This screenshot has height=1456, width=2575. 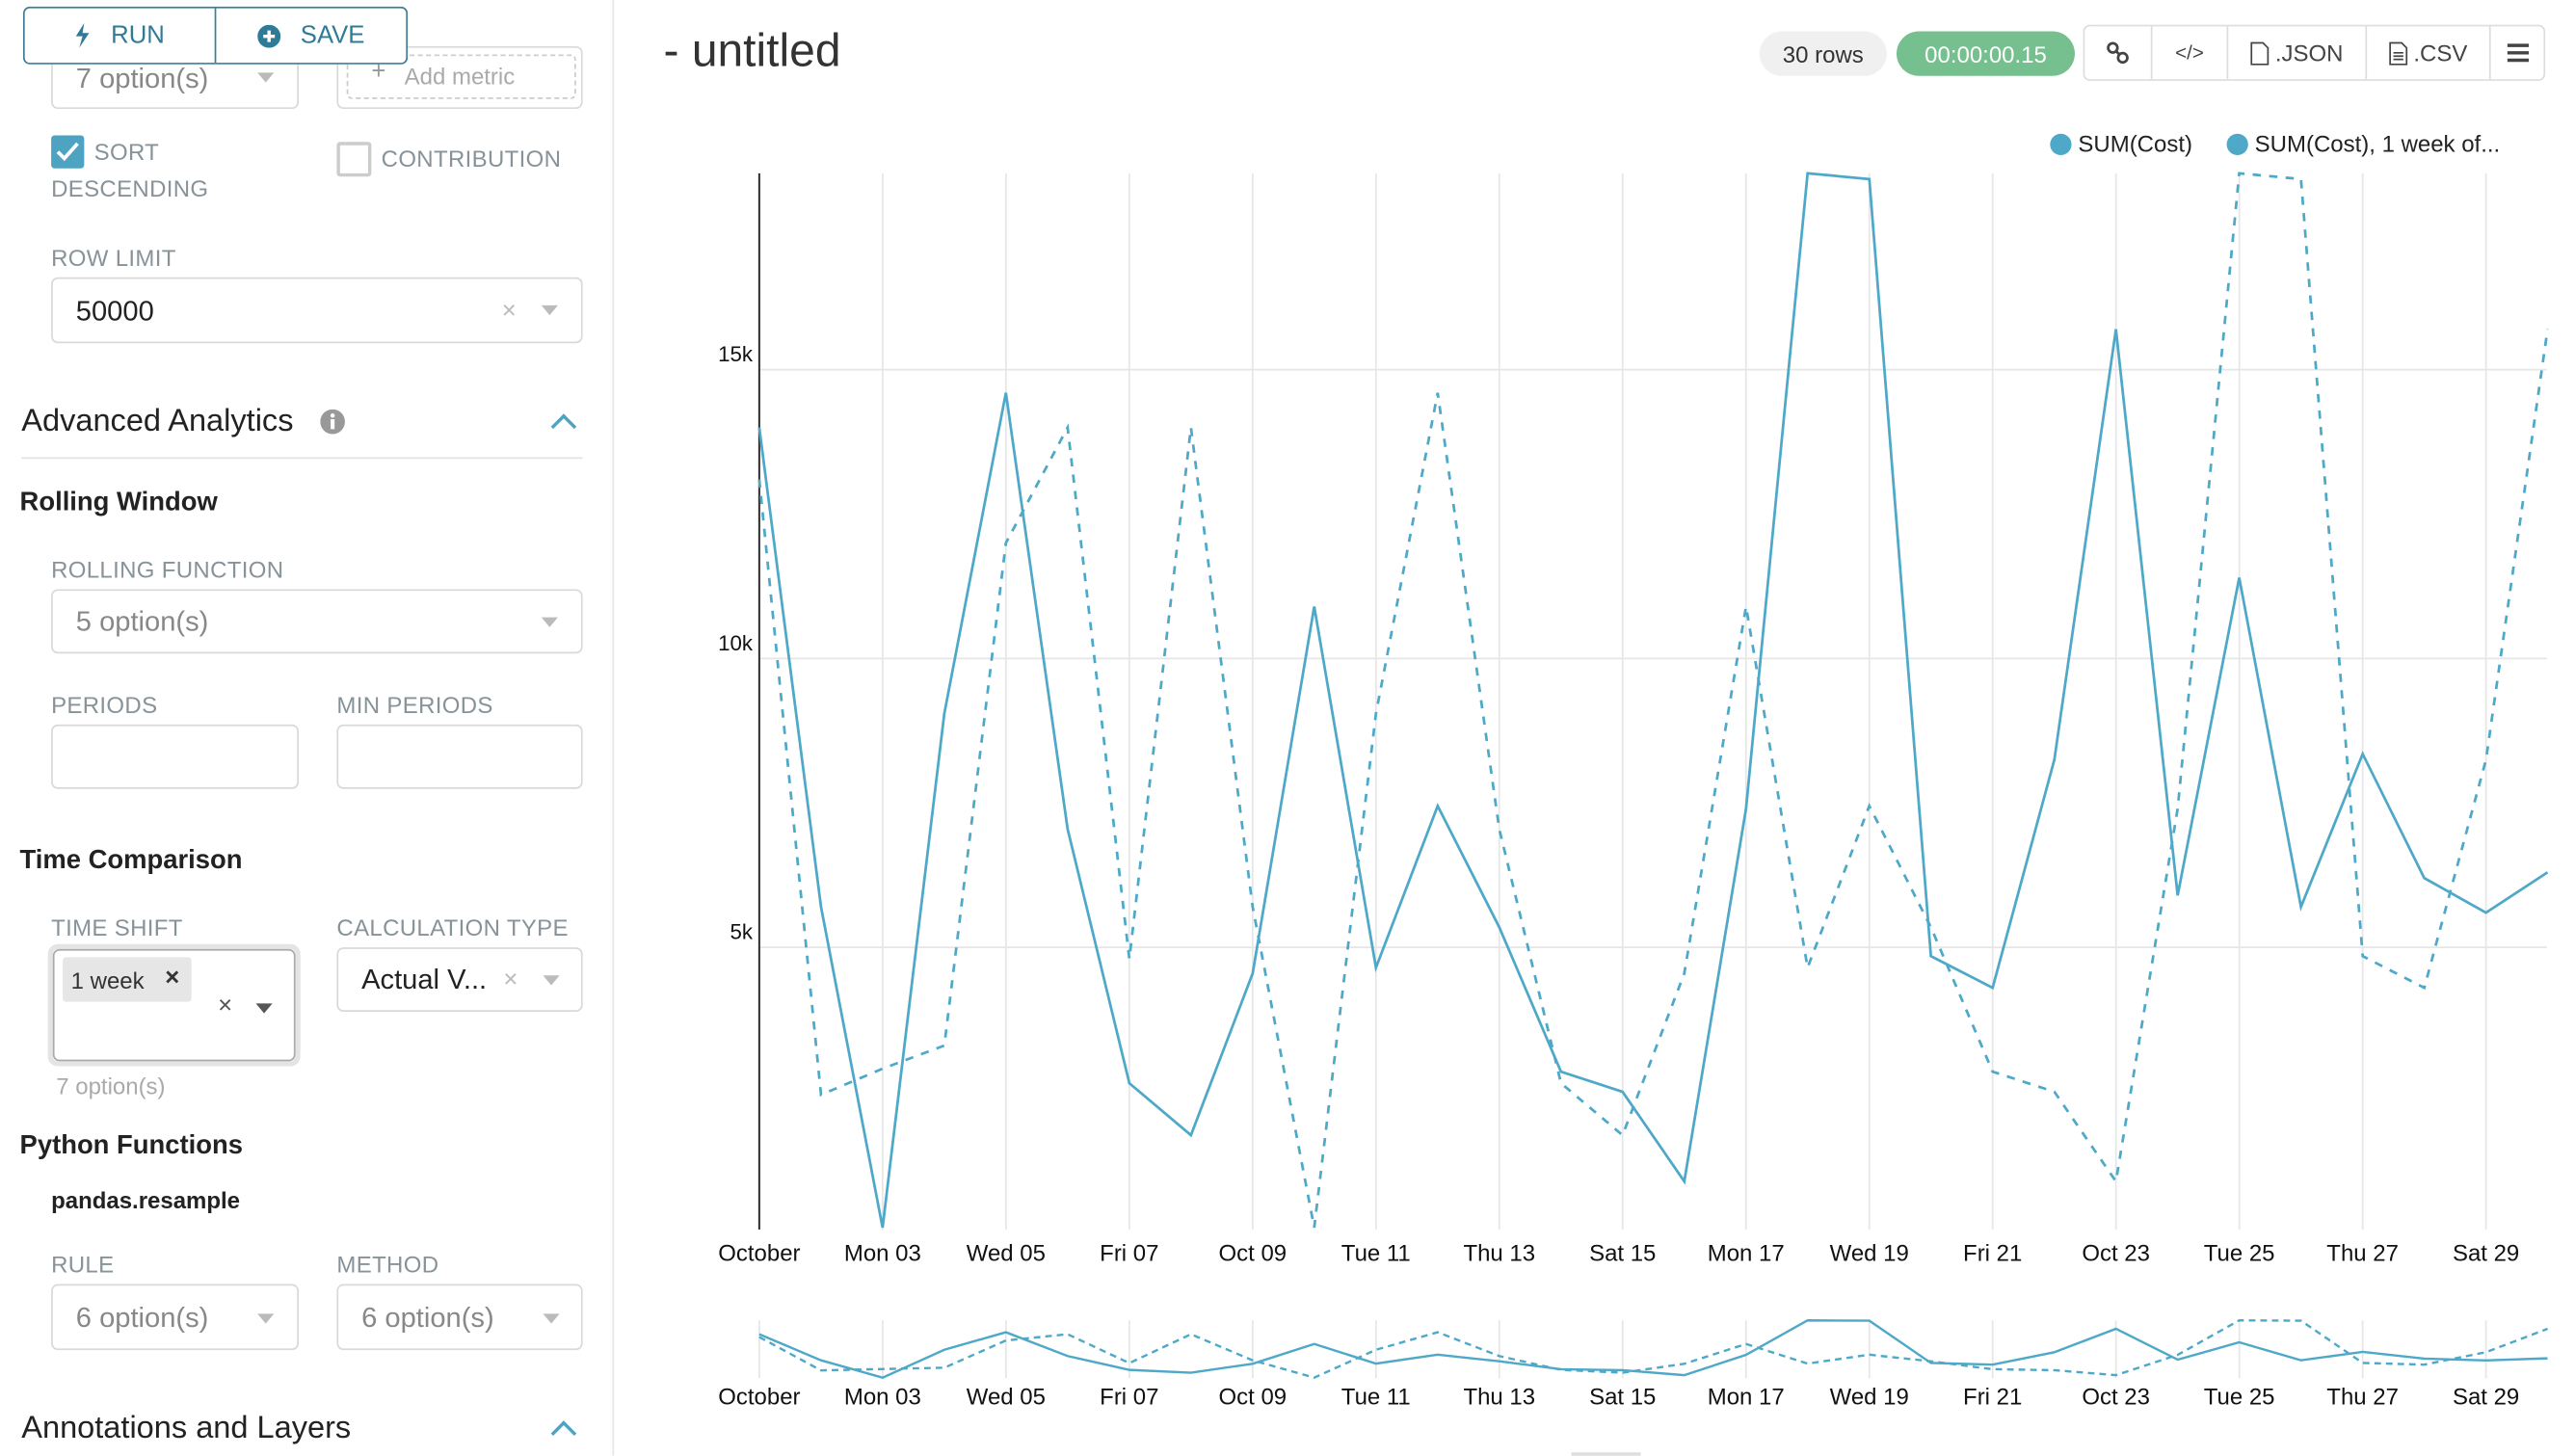 What do you see at coordinates (83, 36) in the screenshot?
I see `bolt-icon` at bounding box center [83, 36].